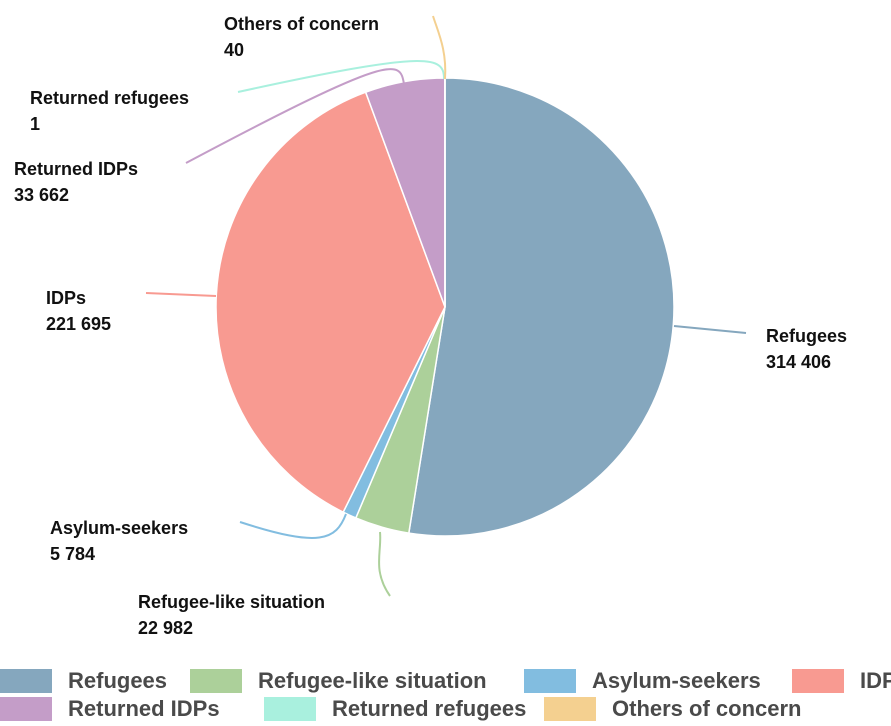  What do you see at coordinates (707, 708) in the screenshot?
I see `legend-label: Others of concern` at bounding box center [707, 708].